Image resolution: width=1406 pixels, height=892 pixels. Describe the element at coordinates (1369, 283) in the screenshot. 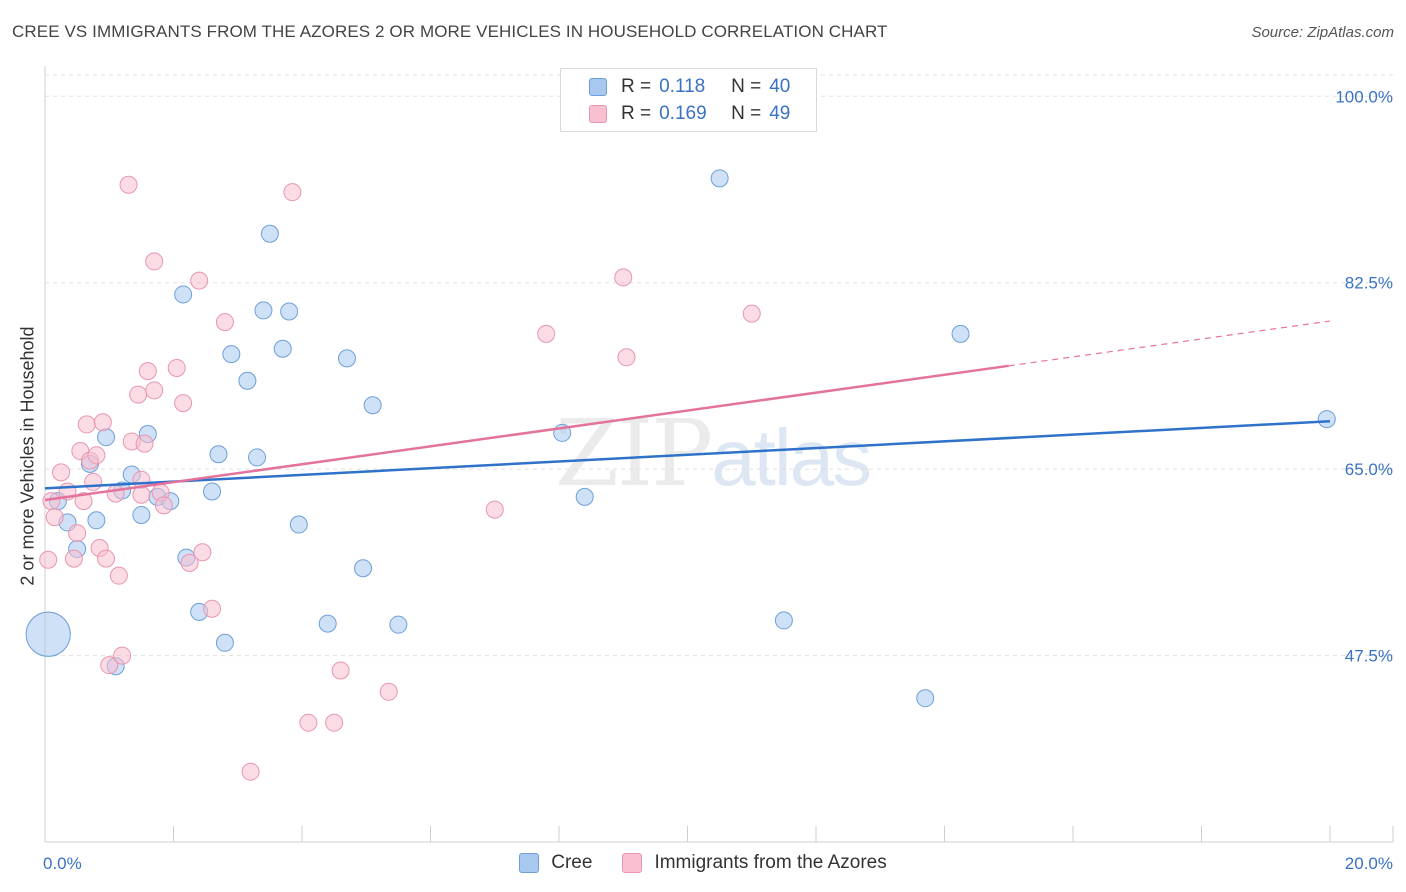

I see `y-tick-label: 82.5%` at that location.